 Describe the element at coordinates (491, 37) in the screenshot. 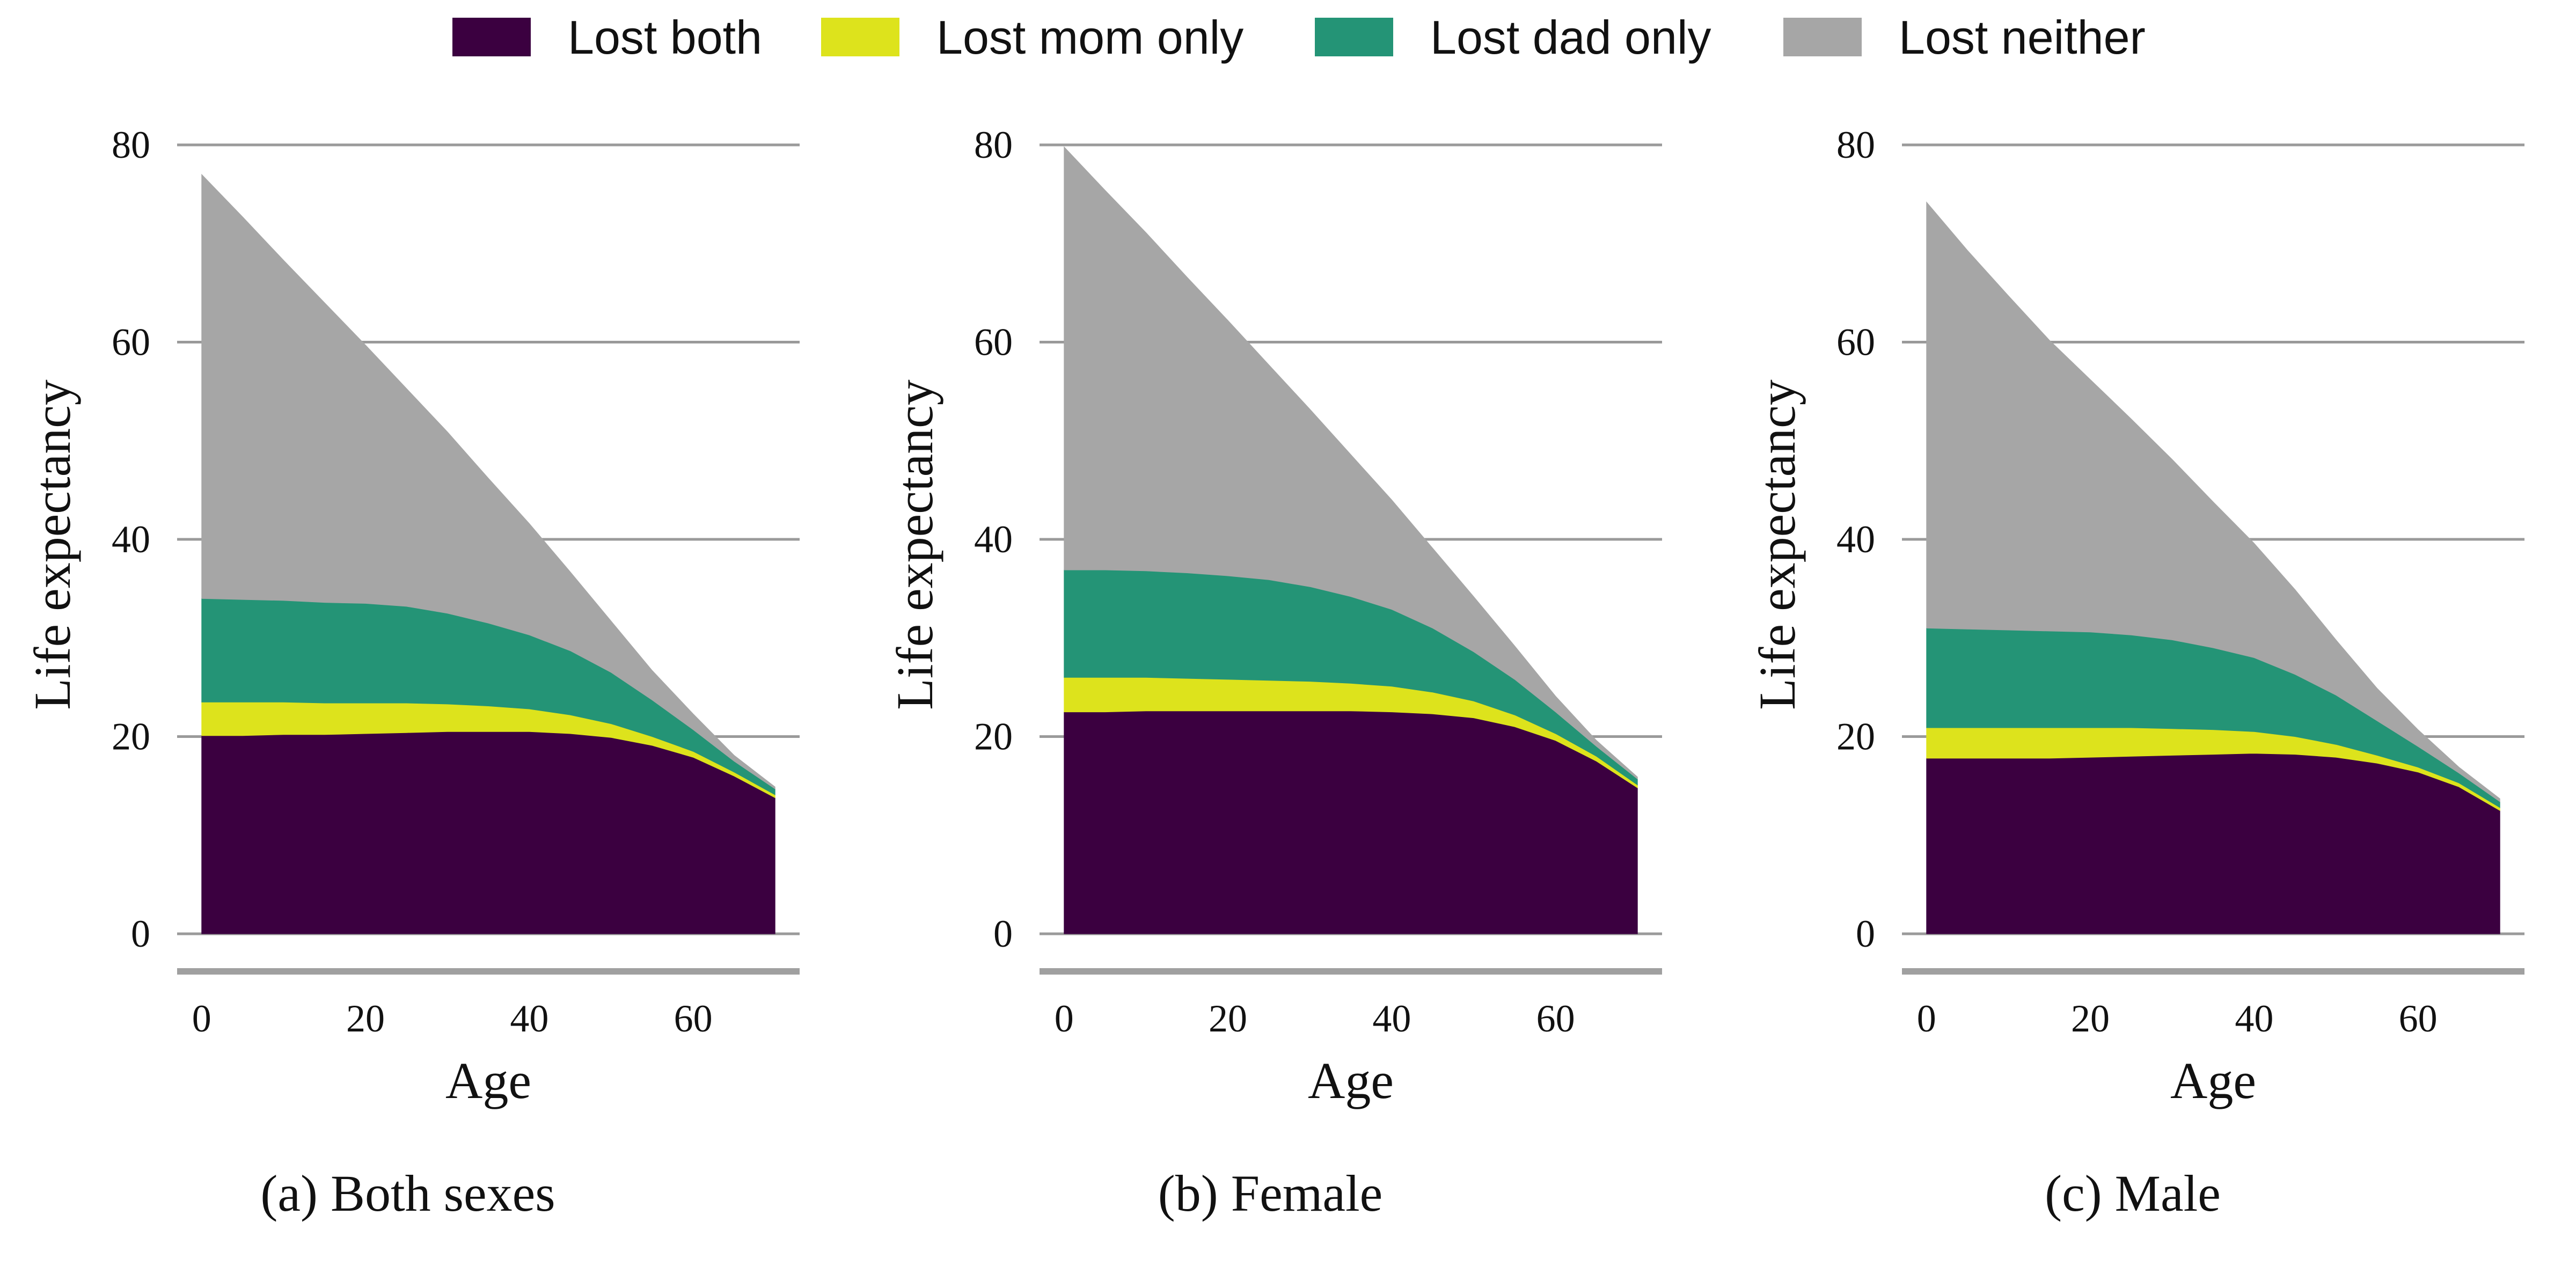

I see `legend-swatch-lost-both` at that location.